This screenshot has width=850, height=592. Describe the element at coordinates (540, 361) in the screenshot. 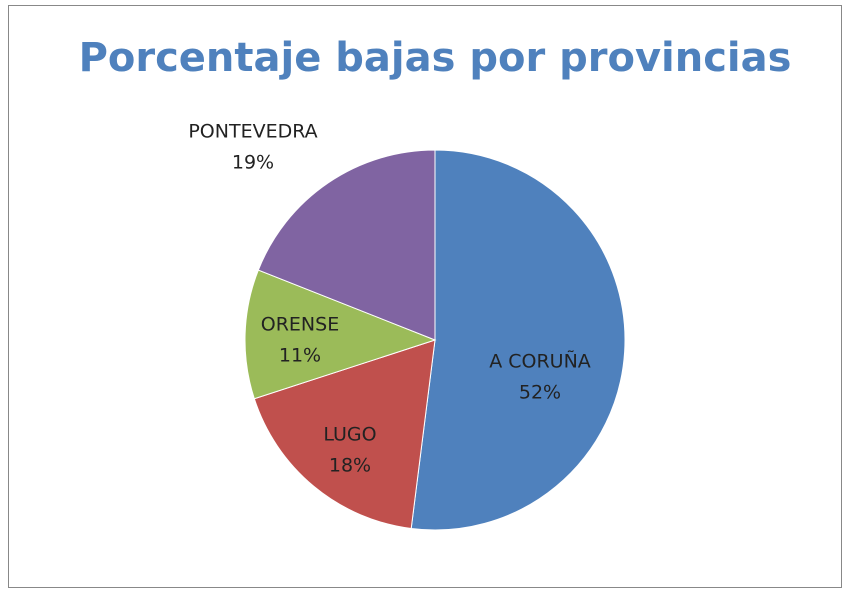

I see `slice-label: A CORUÑA` at that location.